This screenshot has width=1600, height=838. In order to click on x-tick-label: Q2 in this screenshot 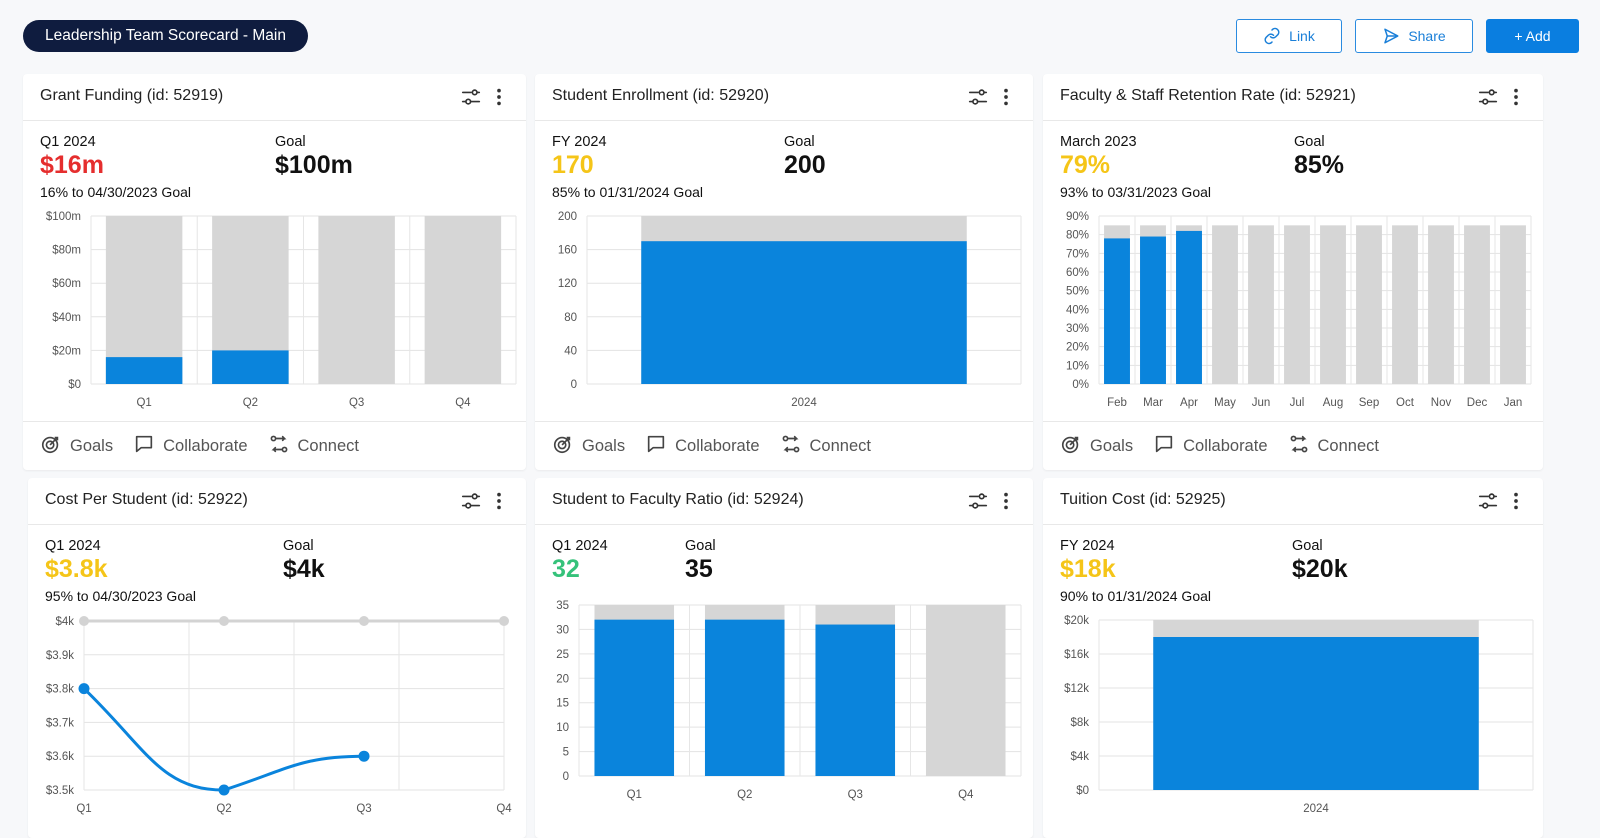, I will do `click(223, 809)`.